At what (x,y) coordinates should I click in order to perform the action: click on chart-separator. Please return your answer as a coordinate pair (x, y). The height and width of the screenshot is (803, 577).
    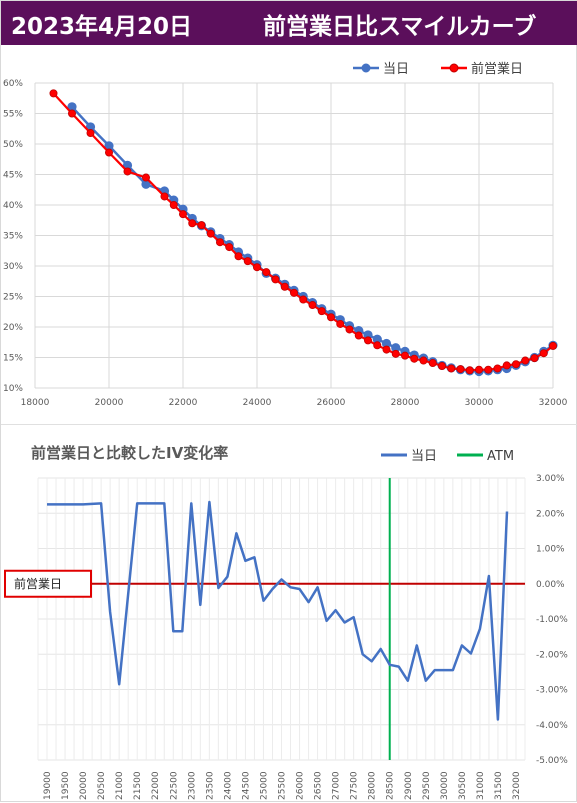
    Looking at the image, I should click on (289, 424).